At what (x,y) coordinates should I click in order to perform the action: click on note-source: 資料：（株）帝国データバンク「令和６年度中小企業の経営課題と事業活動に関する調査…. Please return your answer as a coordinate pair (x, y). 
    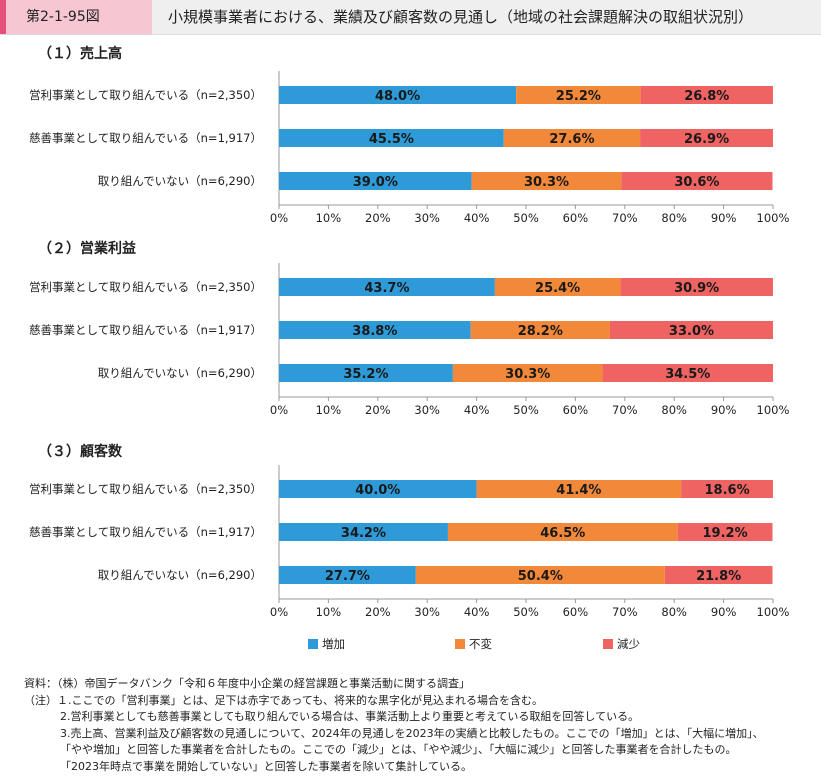
    Looking at the image, I should click on (247, 683).